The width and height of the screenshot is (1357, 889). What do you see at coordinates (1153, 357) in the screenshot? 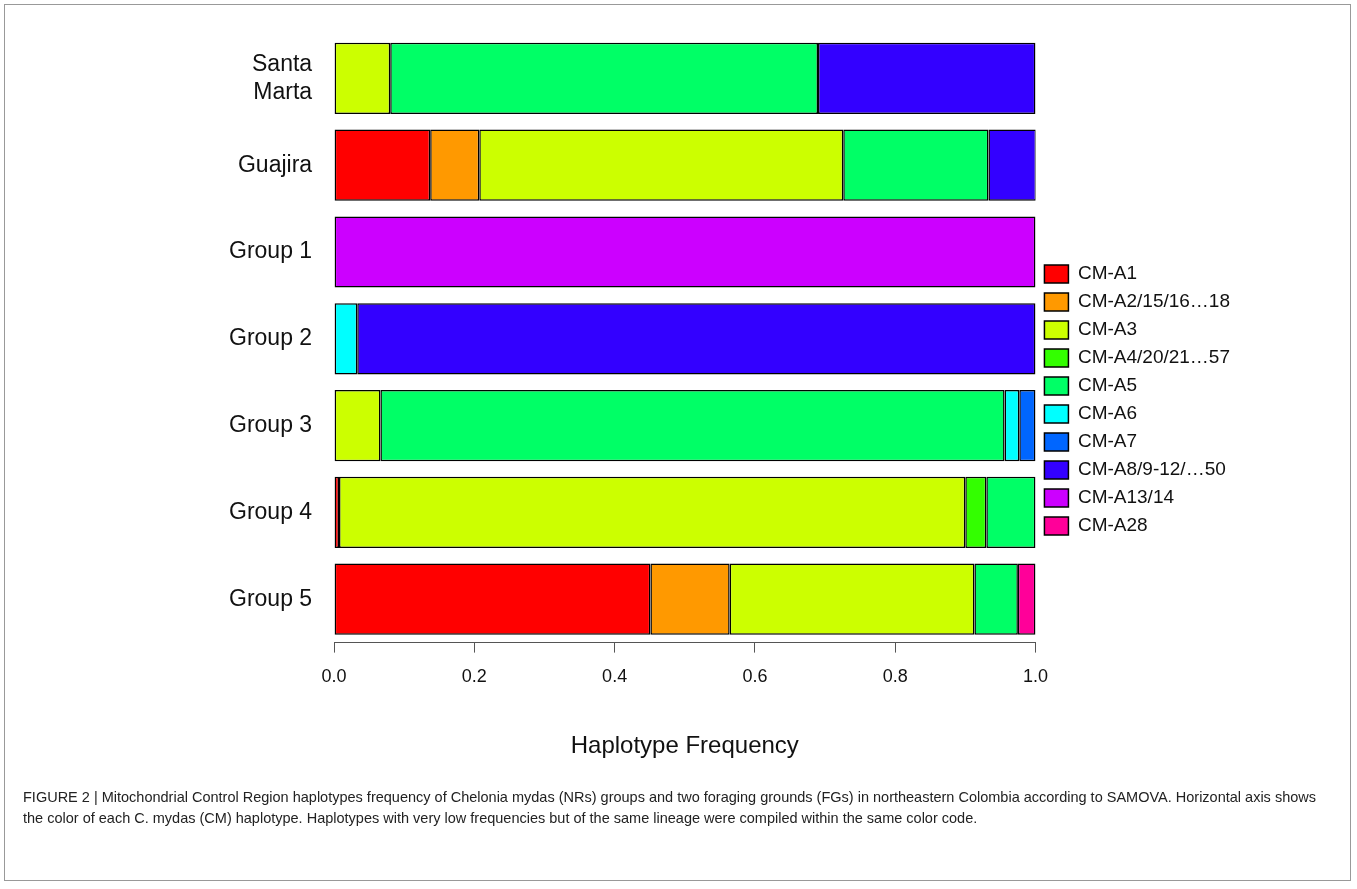
I see `legend-label: CM-A4/20/21…57` at bounding box center [1153, 357].